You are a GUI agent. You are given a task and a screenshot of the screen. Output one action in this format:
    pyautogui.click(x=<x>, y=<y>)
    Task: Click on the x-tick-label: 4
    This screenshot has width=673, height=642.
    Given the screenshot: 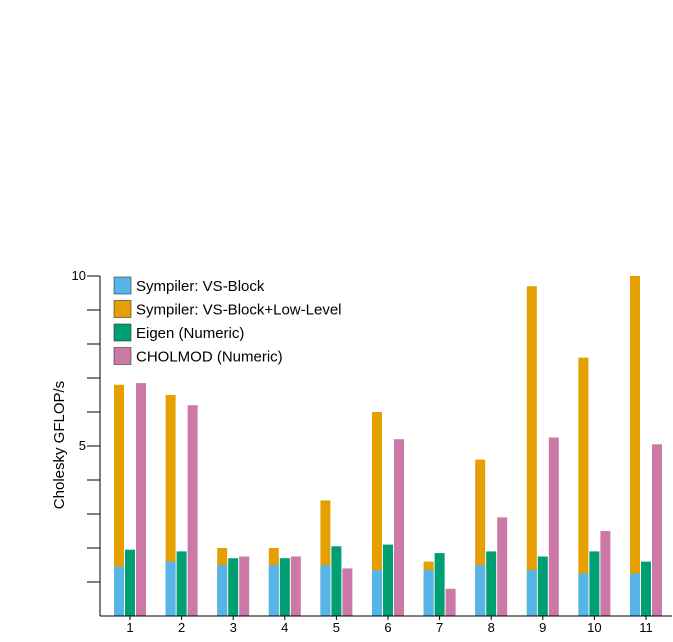 What is the action you would take?
    pyautogui.click(x=284, y=627)
    